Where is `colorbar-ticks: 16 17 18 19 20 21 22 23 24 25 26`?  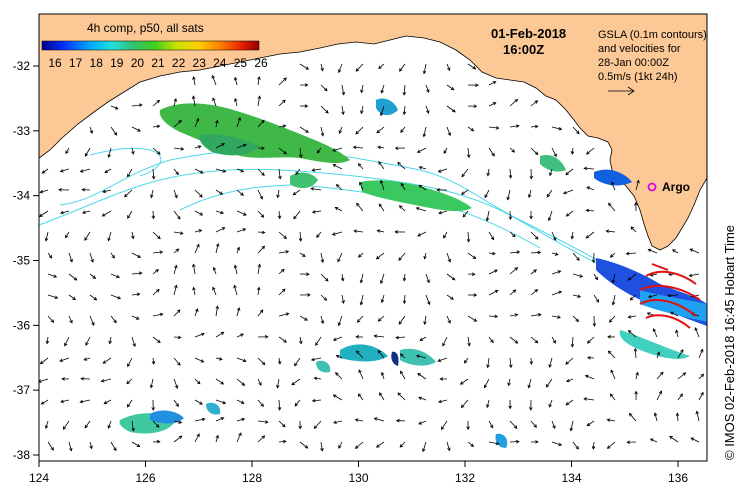 colorbar-ticks: 16 17 18 19 20 21 22 23 24 25 26 is located at coordinates (158, 63).